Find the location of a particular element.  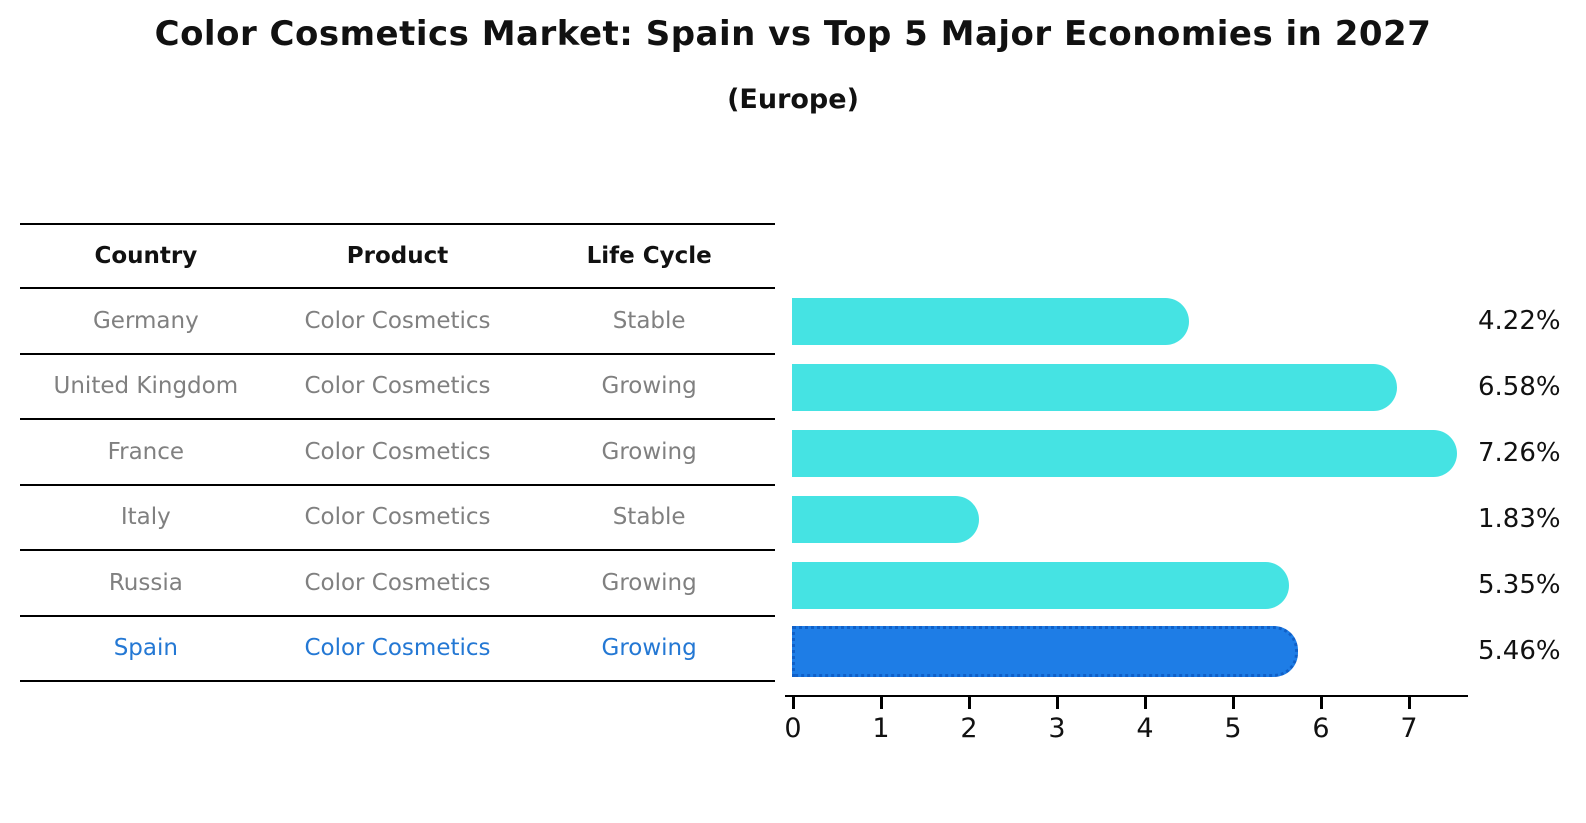

chart-subtitle: (Europe) is located at coordinates (793, 99).